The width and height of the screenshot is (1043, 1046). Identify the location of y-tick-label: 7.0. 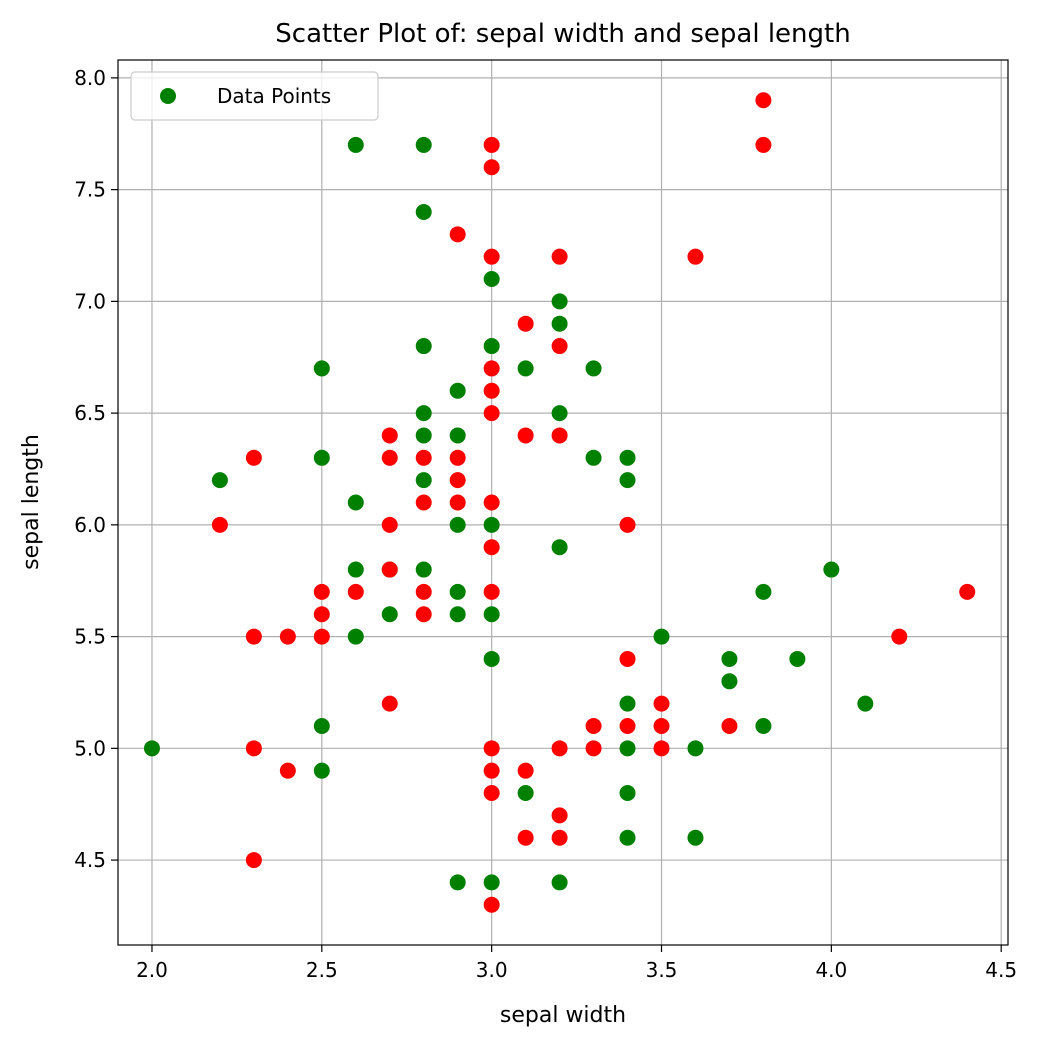
(90, 301).